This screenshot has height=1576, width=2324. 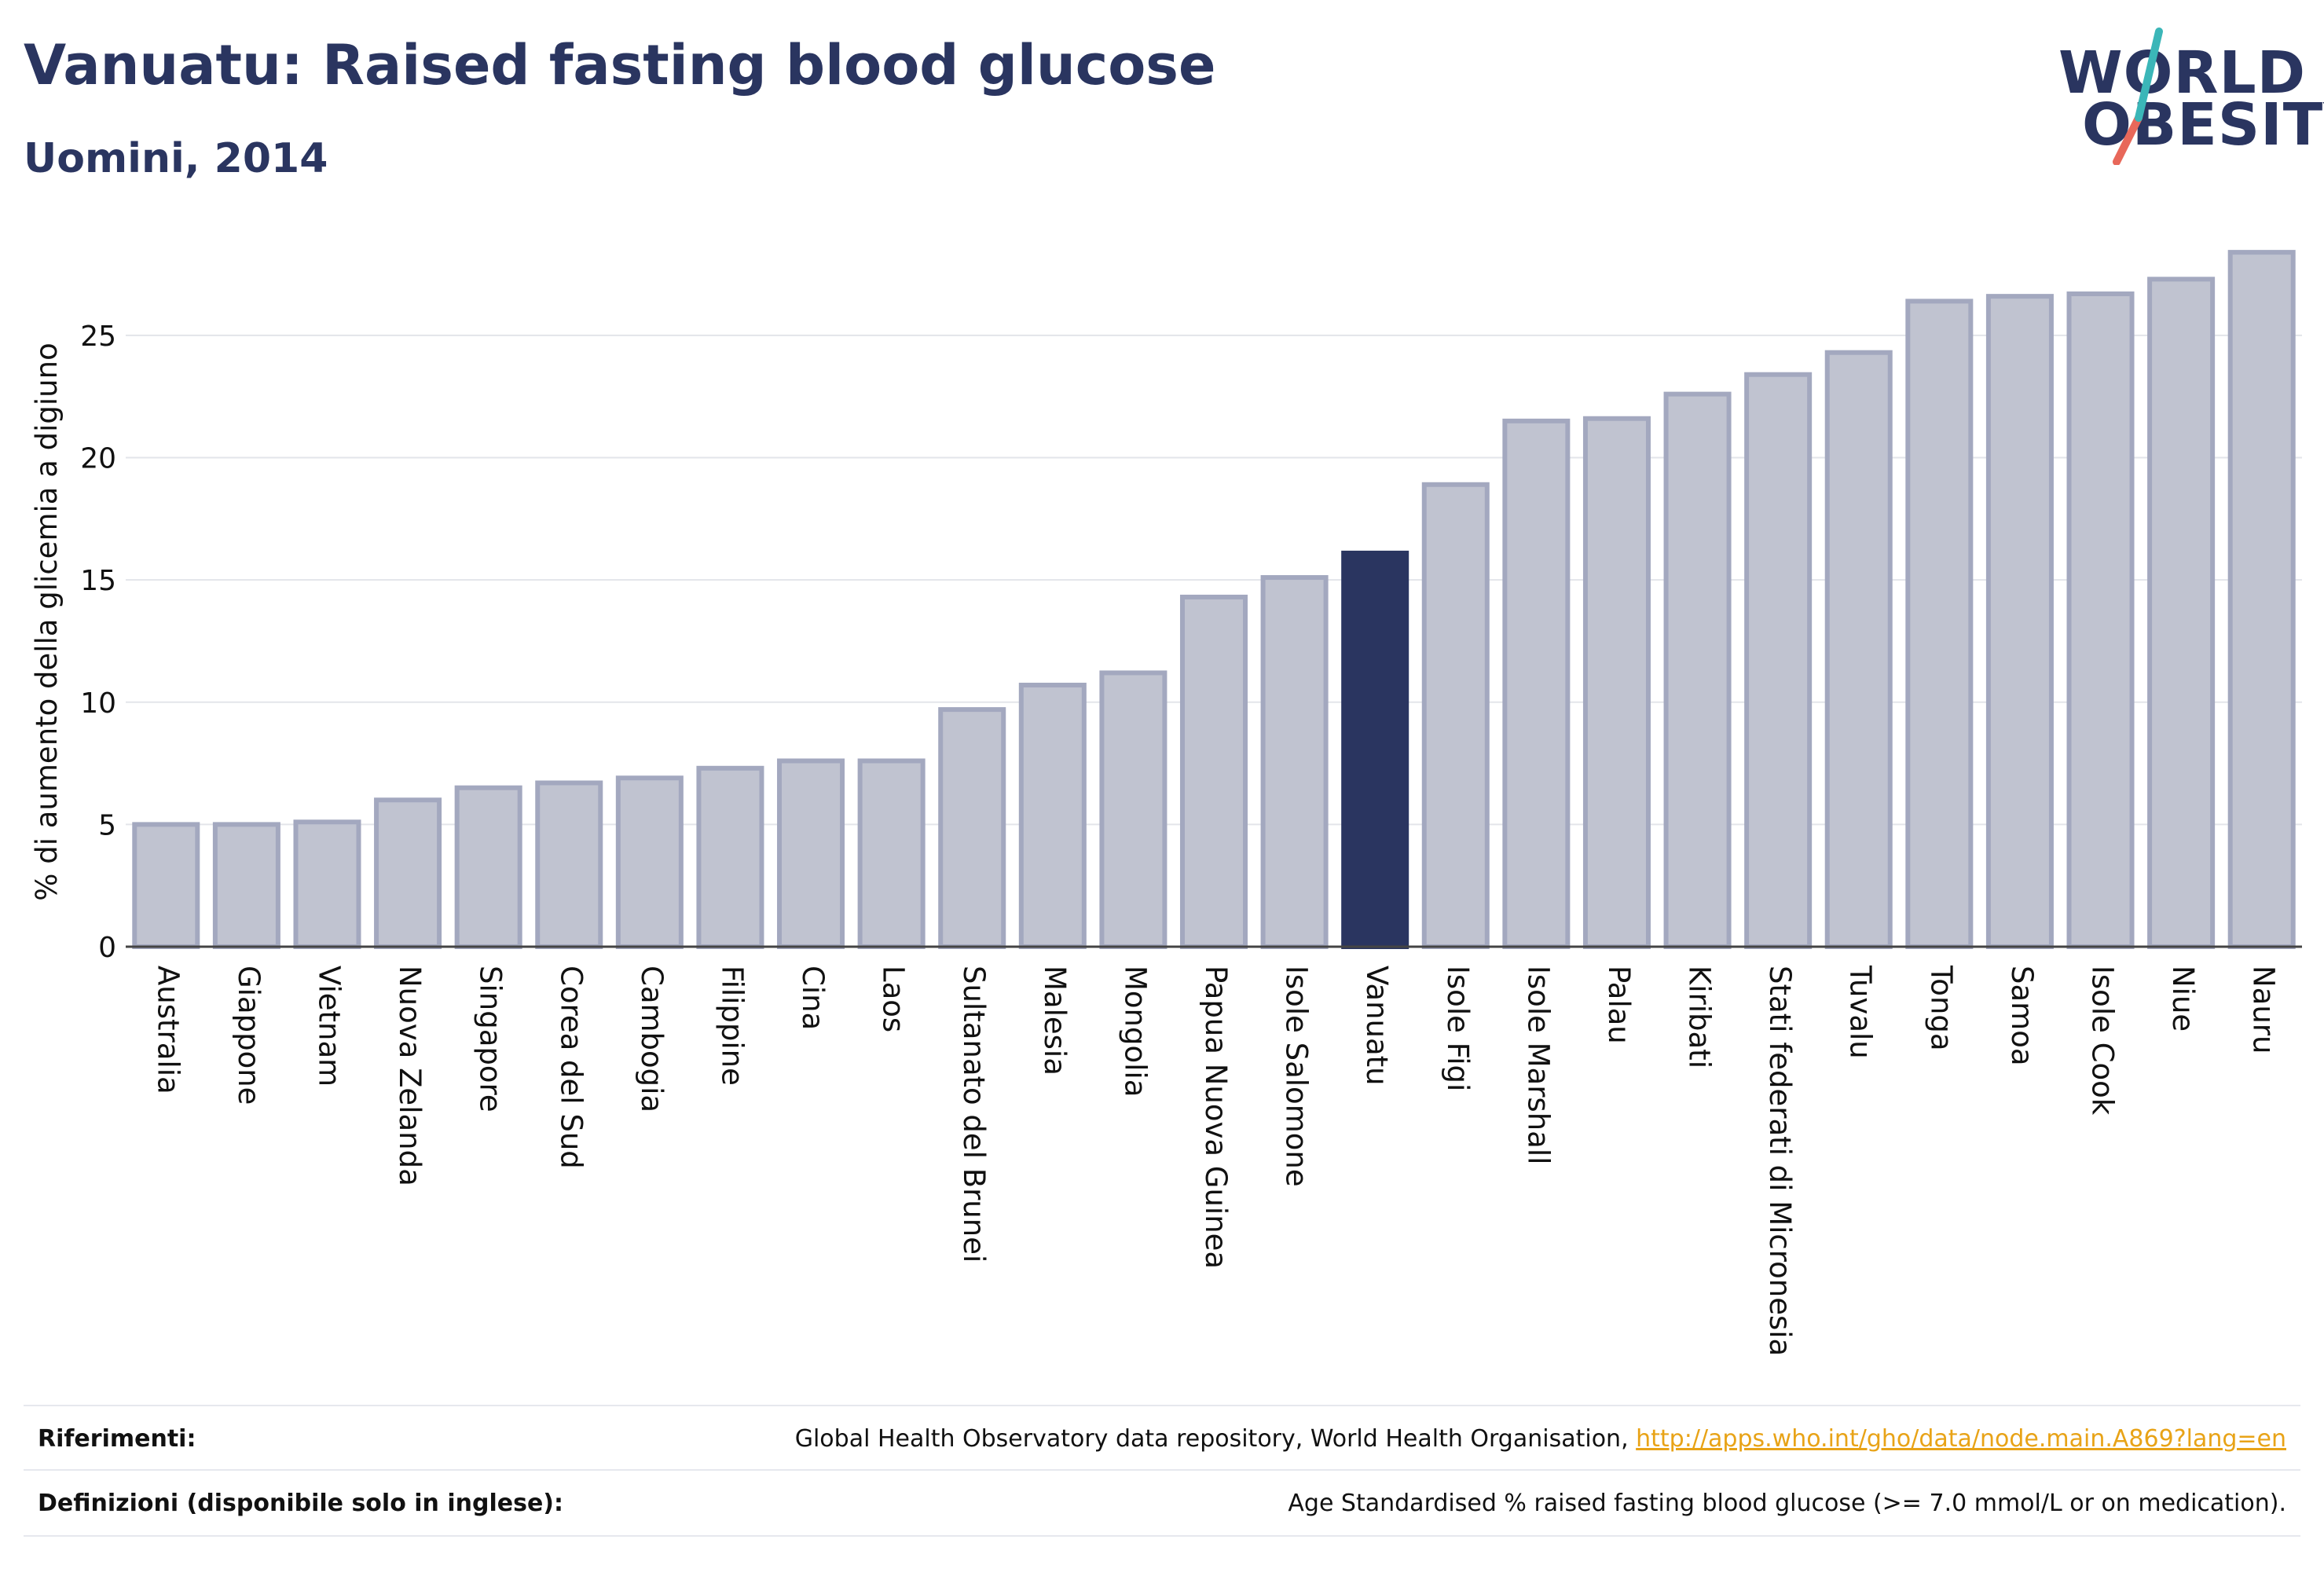 What do you see at coordinates (1941, 1008) in the screenshot?
I see `x-tick-label: Tonga` at bounding box center [1941, 1008].